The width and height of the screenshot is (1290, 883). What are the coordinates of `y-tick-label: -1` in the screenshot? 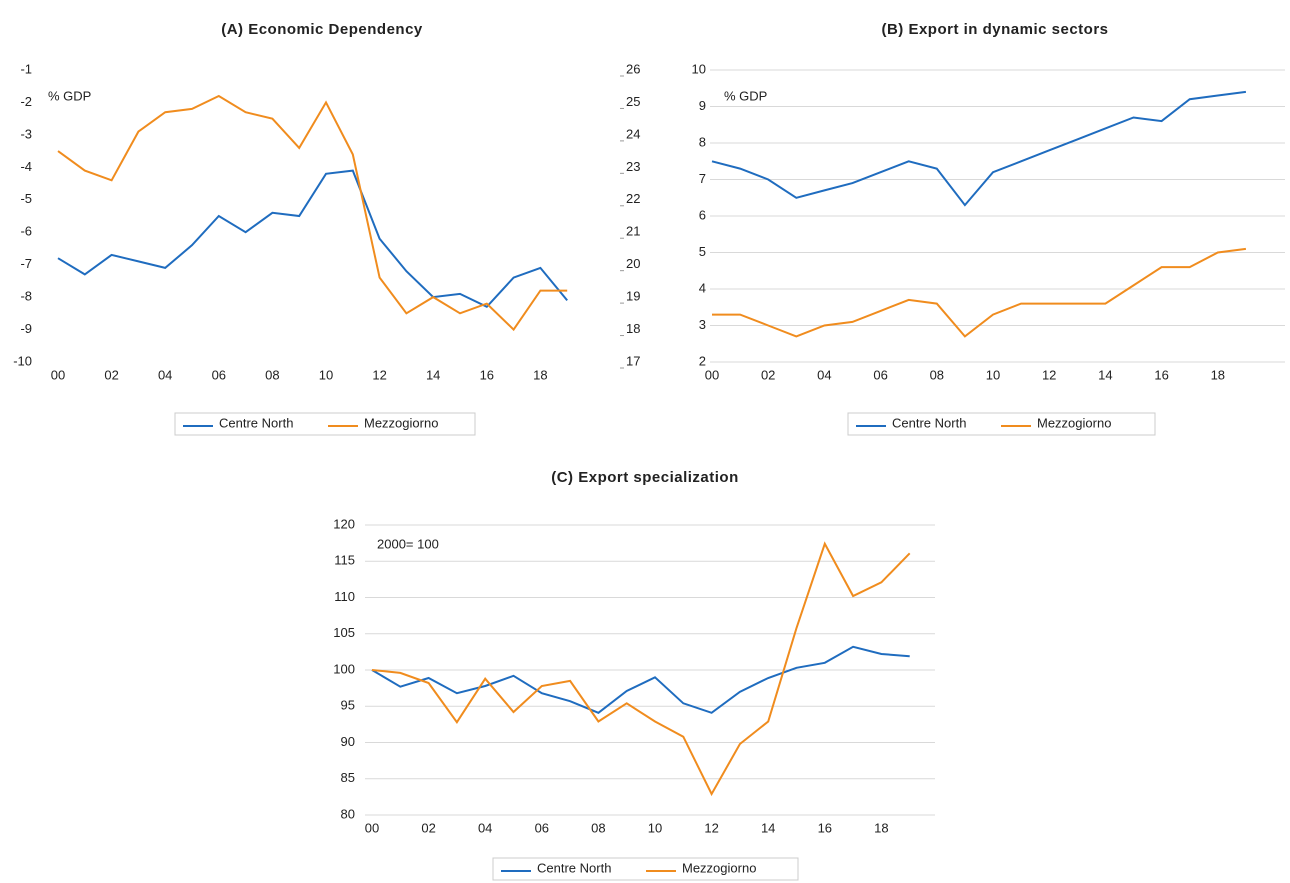 It's located at (26, 68).